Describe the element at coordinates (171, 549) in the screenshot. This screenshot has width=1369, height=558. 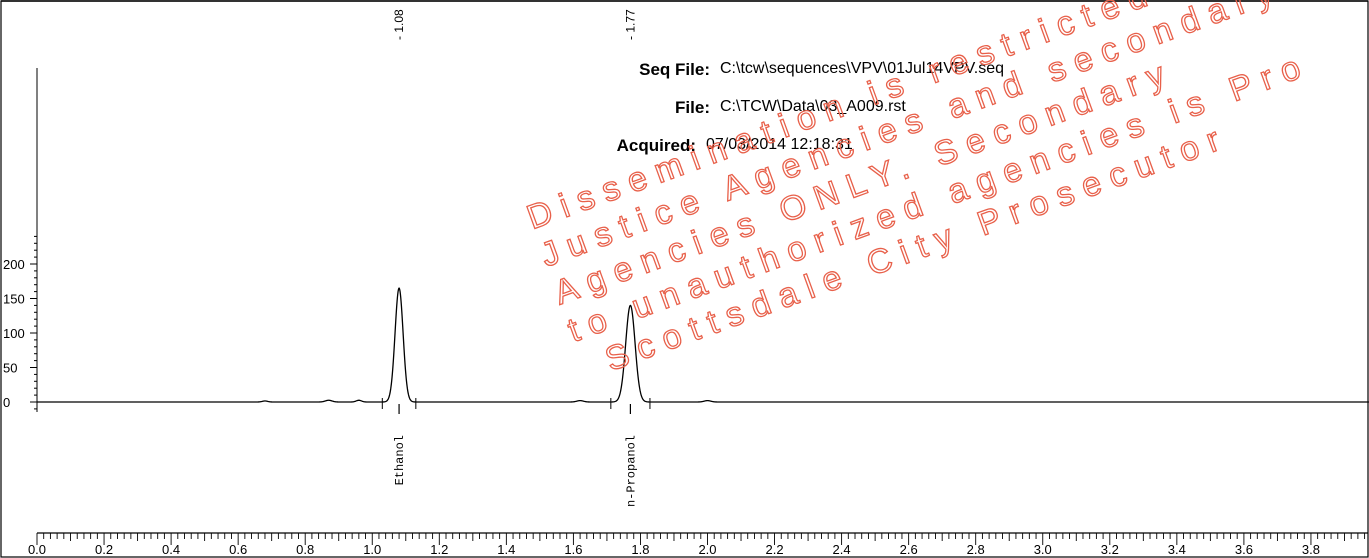
I see `x-tick-label: 0.4` at that location.